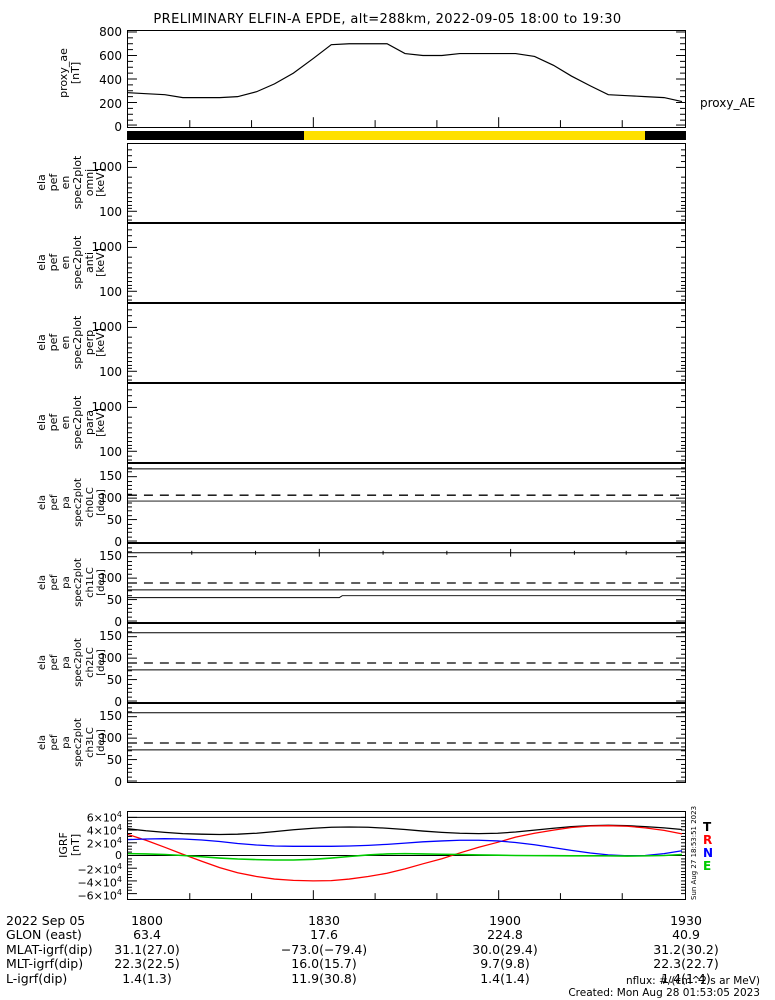 This screenshot has width=775, height=1000. What do you see at coordinates (324, 964) in the screenshot?
I see `info-value-mlt-1830: 16.0(15.7)` at bounding box center [324, 964].